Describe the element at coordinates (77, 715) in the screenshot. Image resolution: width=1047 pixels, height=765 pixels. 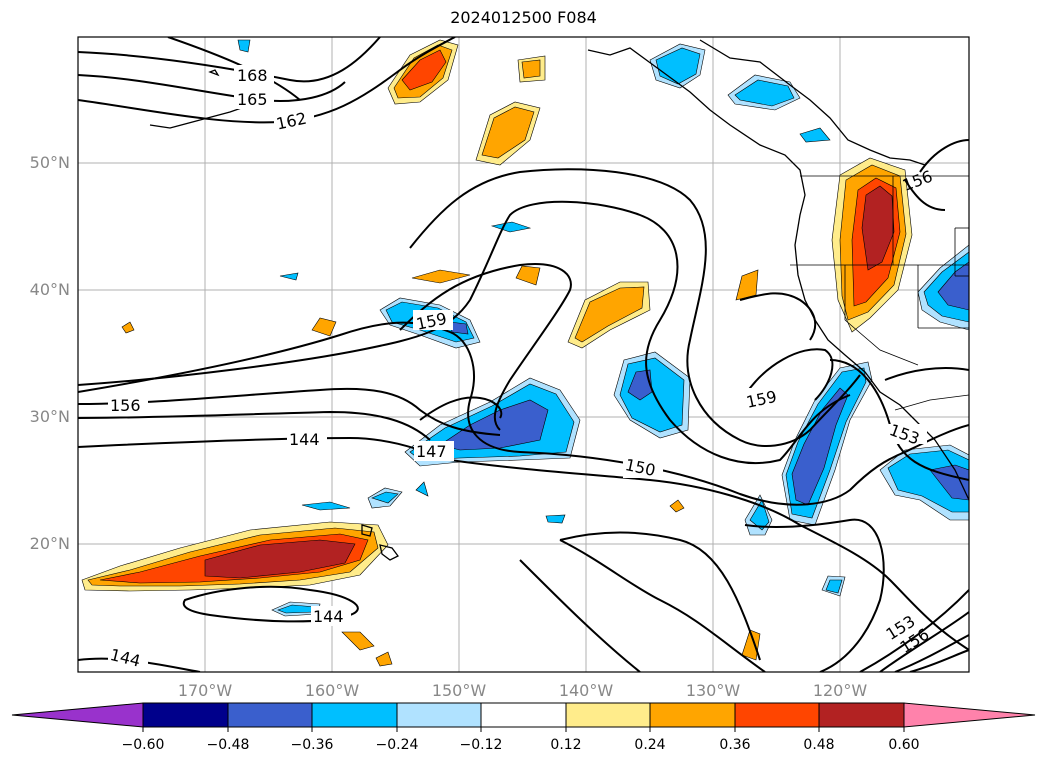
I see `colorbar-extend-low` at that location.